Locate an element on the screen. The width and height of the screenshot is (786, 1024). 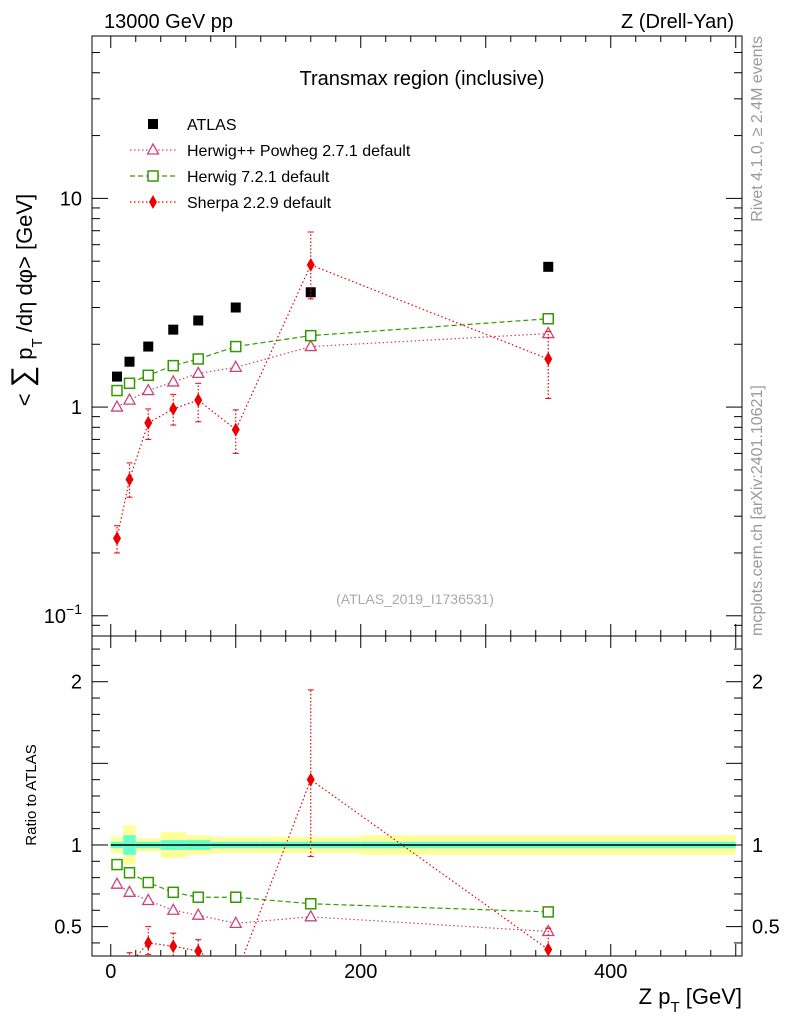
mcplots-label: mcplots.cern.ch [arXiv:2401.10621] is located at coordinates (757, 510).